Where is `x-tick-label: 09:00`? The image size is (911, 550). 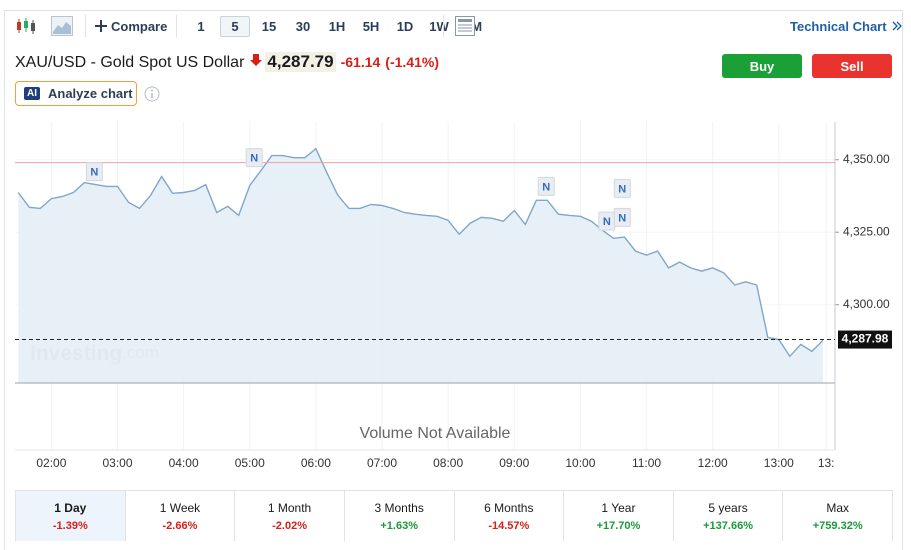 x-tick-label: 09:00 is located at coordinates (514, 463).